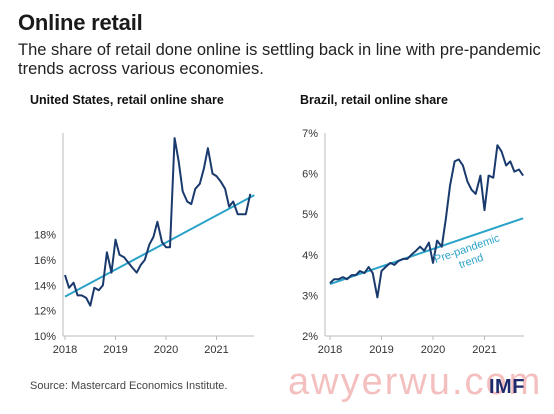 The width and height of the screenshot is (554, 414). Describe the element at coordinates (310, 337) in the screenshot. I see `brazil-y-tick-label: 2%` at that location.